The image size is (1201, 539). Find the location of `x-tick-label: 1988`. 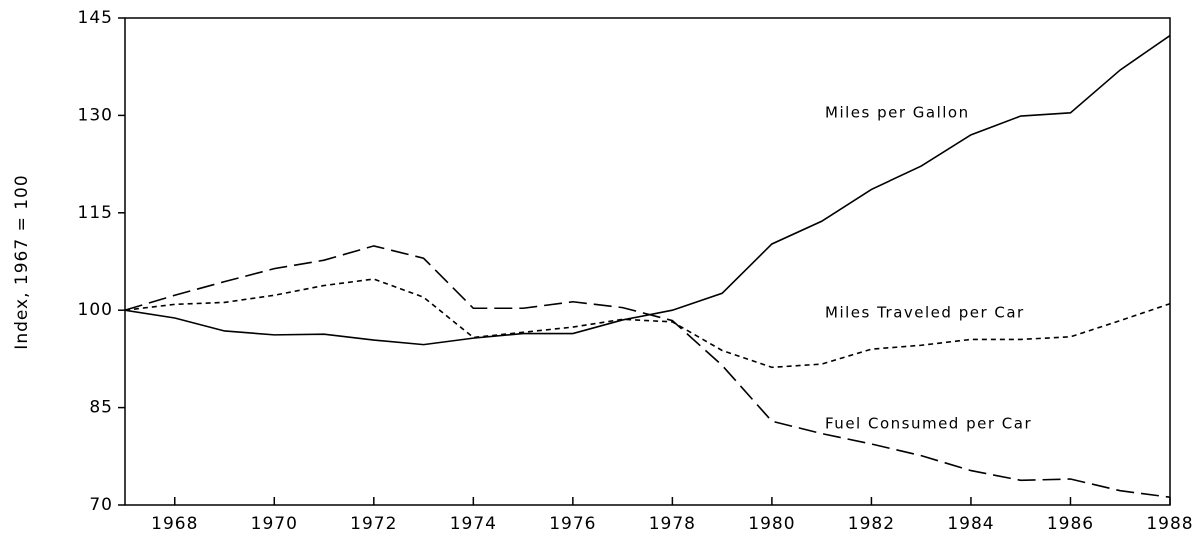

x-tick-label: 1988 is located at coordinates (1169, 524).